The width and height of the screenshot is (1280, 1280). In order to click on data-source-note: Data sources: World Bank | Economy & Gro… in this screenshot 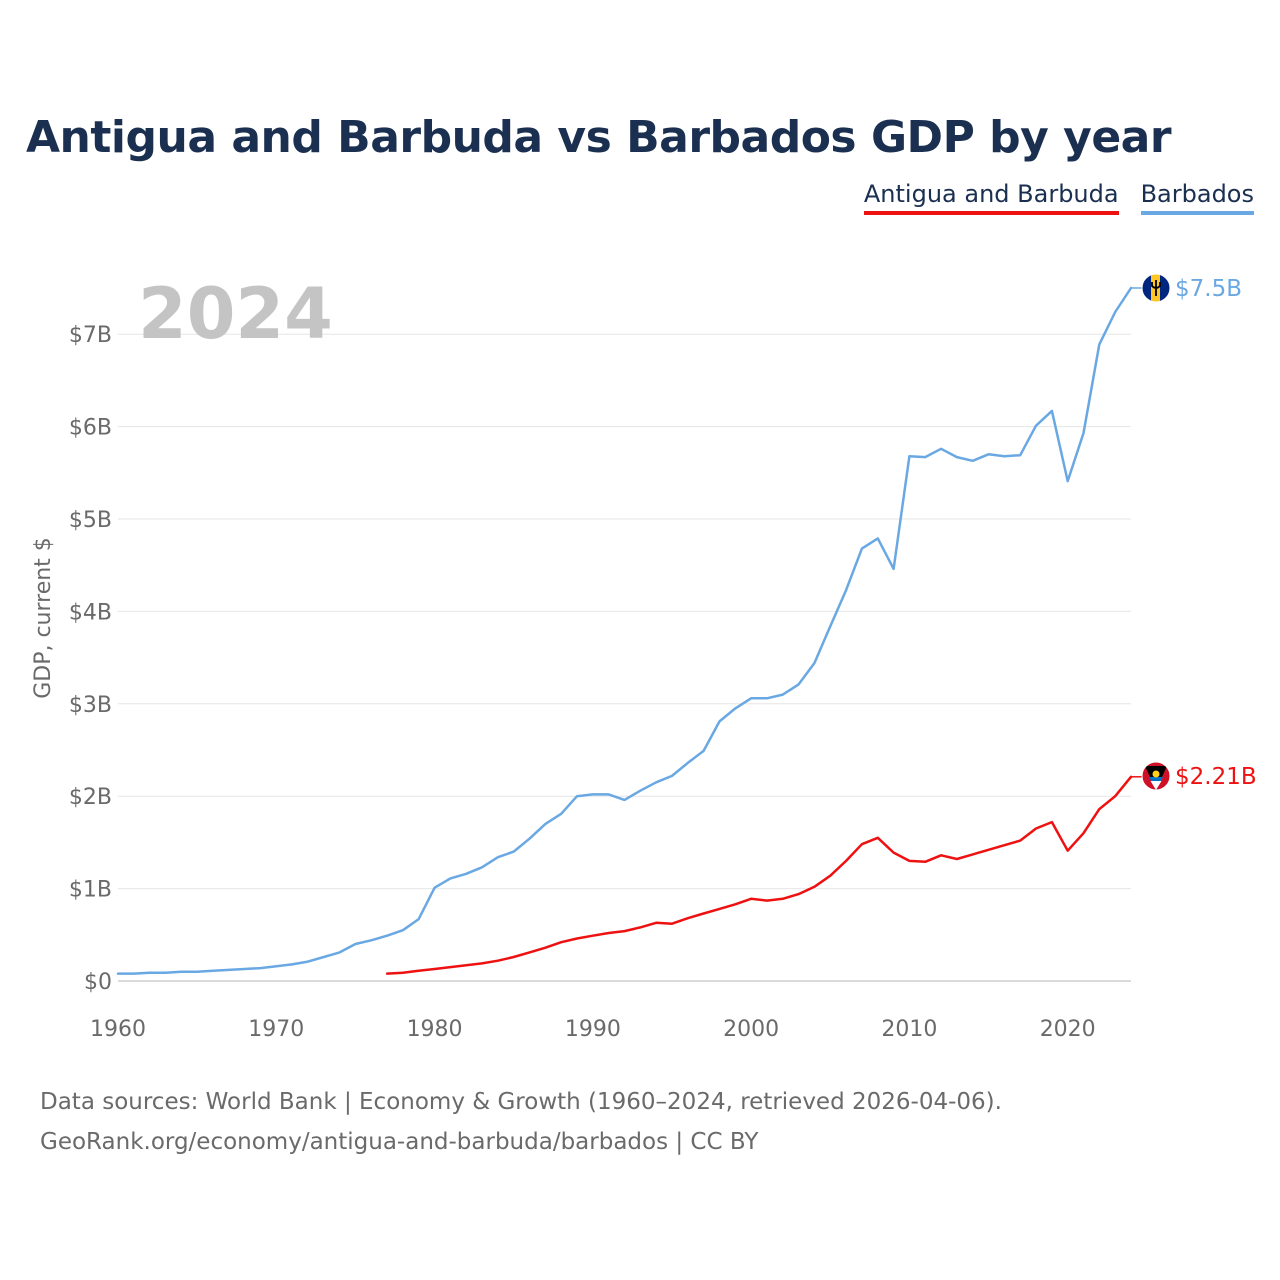, I will do `click(521, 1122)`.